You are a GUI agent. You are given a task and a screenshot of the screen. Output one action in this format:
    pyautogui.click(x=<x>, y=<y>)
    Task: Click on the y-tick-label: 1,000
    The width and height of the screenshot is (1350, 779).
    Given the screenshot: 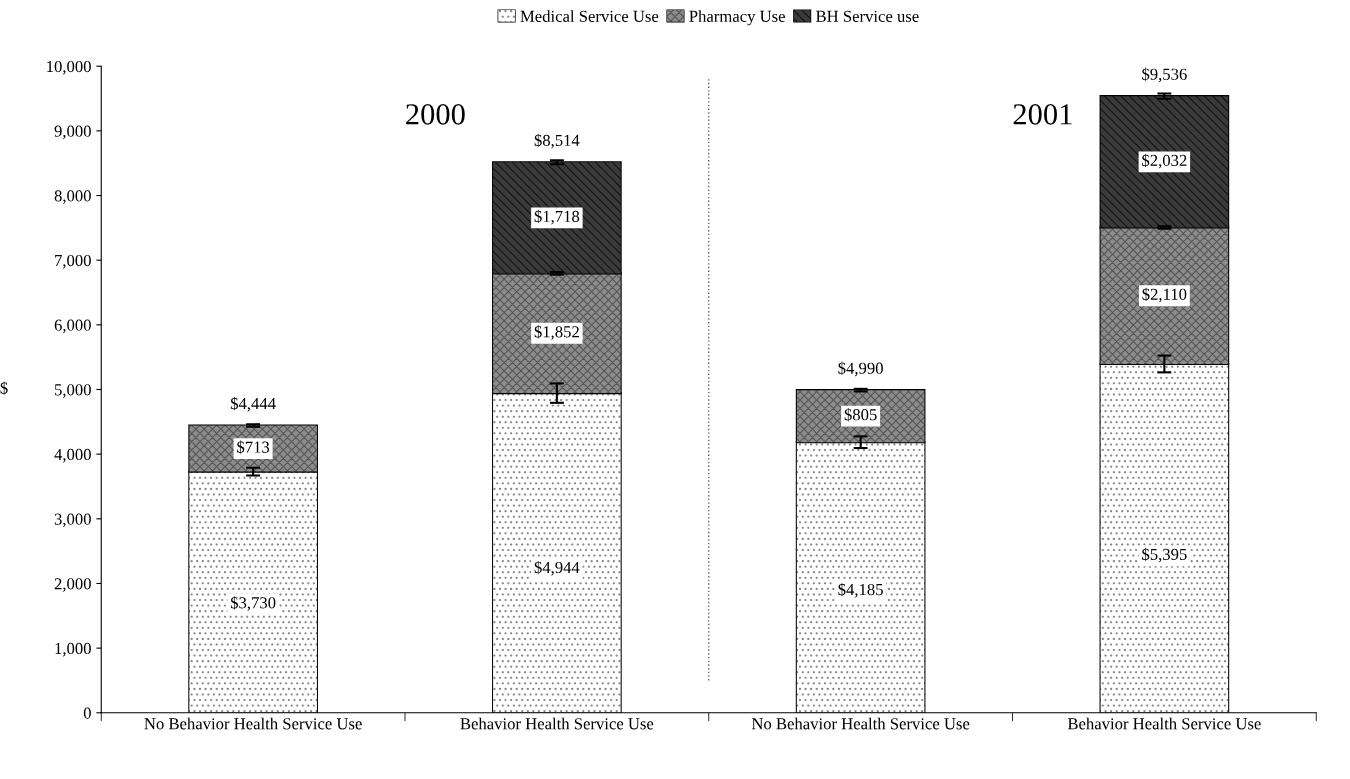 What is the action you would take?
    pyautogui.click(x=73, y=649)
    